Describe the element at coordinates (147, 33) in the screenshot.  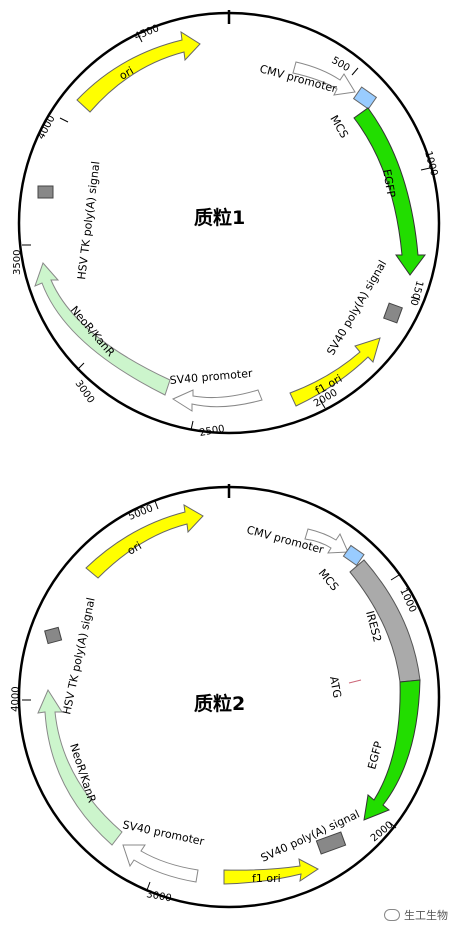
I see `plasmid-1-tick-label: 4500` at that location.